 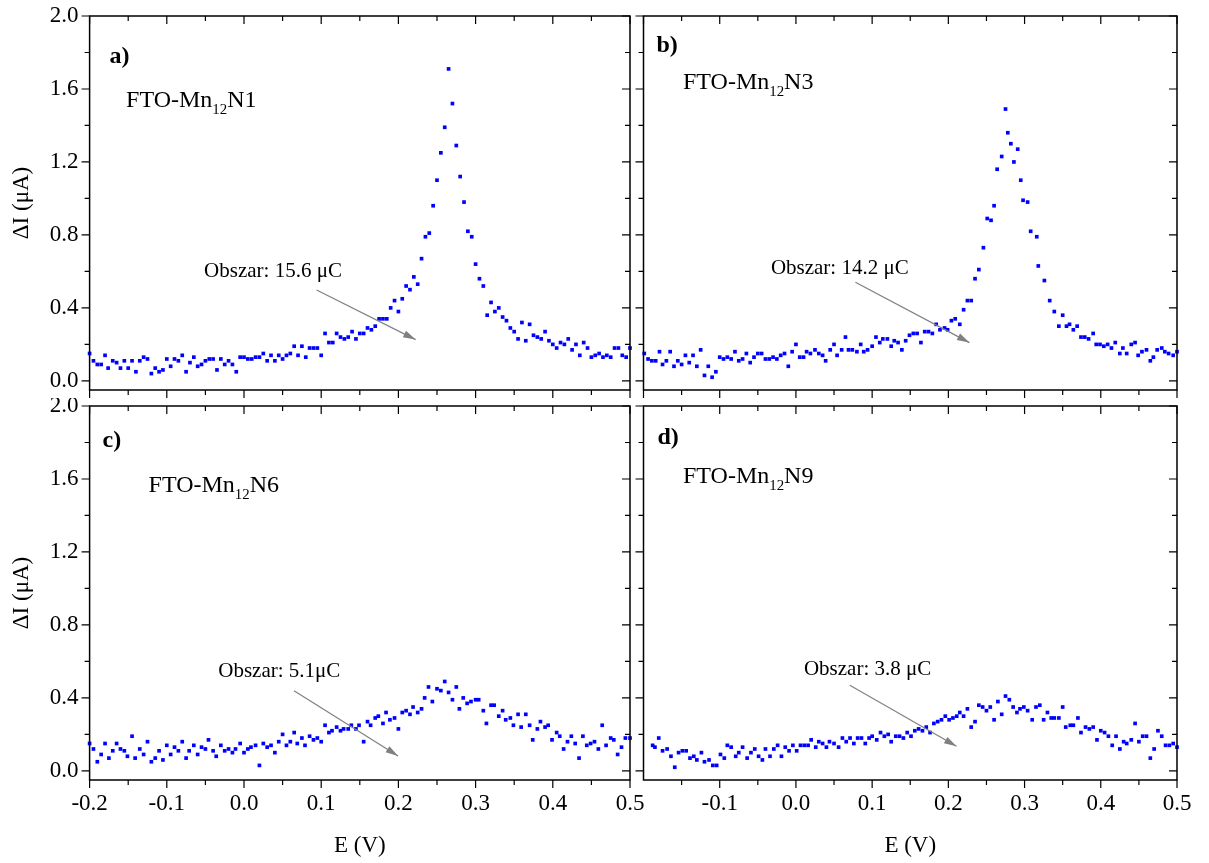 What do you see at coordinates (89, 802) in the screenshot?
I see `x-tick-label: -0.2` at bounding box center [89, 802].